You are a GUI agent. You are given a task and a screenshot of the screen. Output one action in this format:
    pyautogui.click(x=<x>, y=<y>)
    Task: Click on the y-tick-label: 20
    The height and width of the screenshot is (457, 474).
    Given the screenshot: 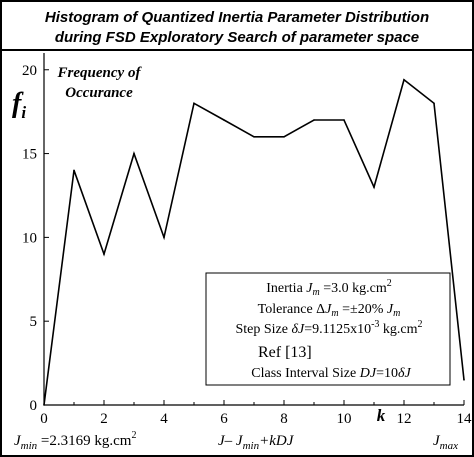 What is the action you would take?
    pyautogui.click(x=29, y=71)
    